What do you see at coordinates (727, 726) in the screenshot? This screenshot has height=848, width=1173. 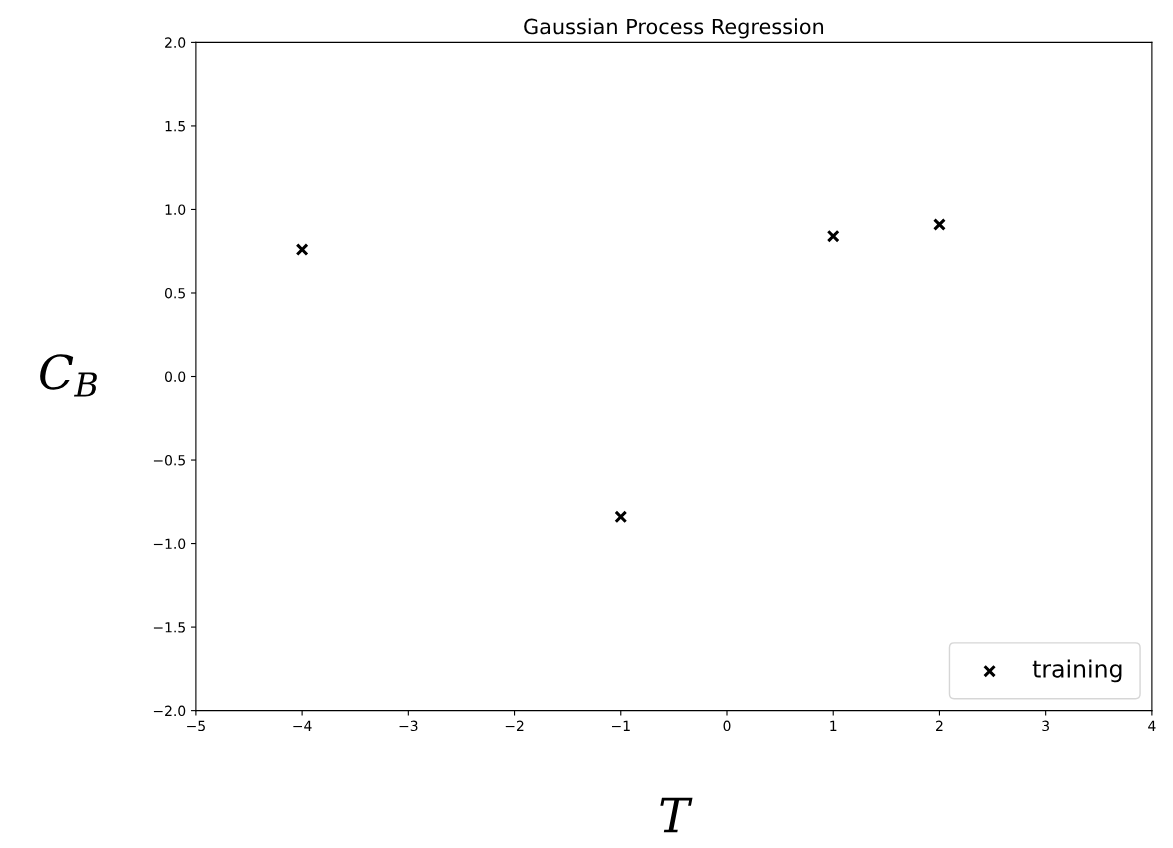 I see `x-tick-label: 0` at bounding box center [727, 726].